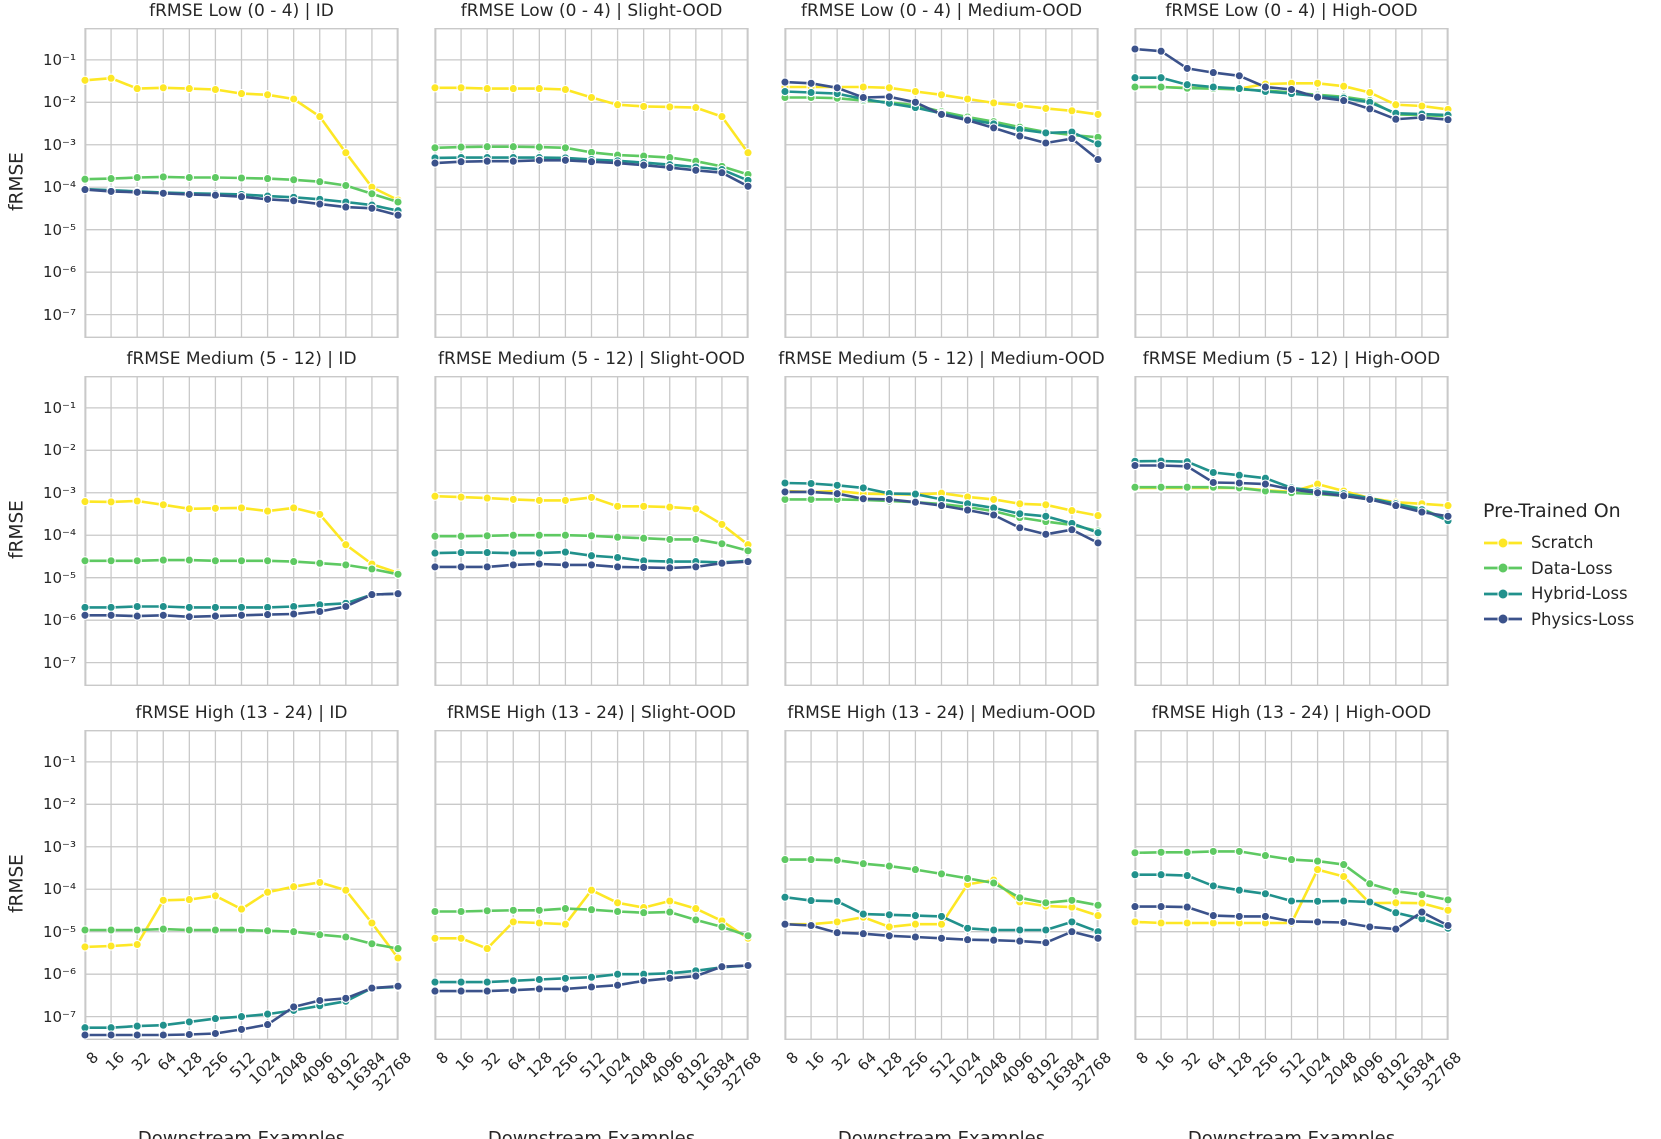 This screenshot has height=1139, width=1661. Describe the element at coordinates (1583, 619) in the screenshot. I see `legend-entry-label: Physics-Loss` at that location.